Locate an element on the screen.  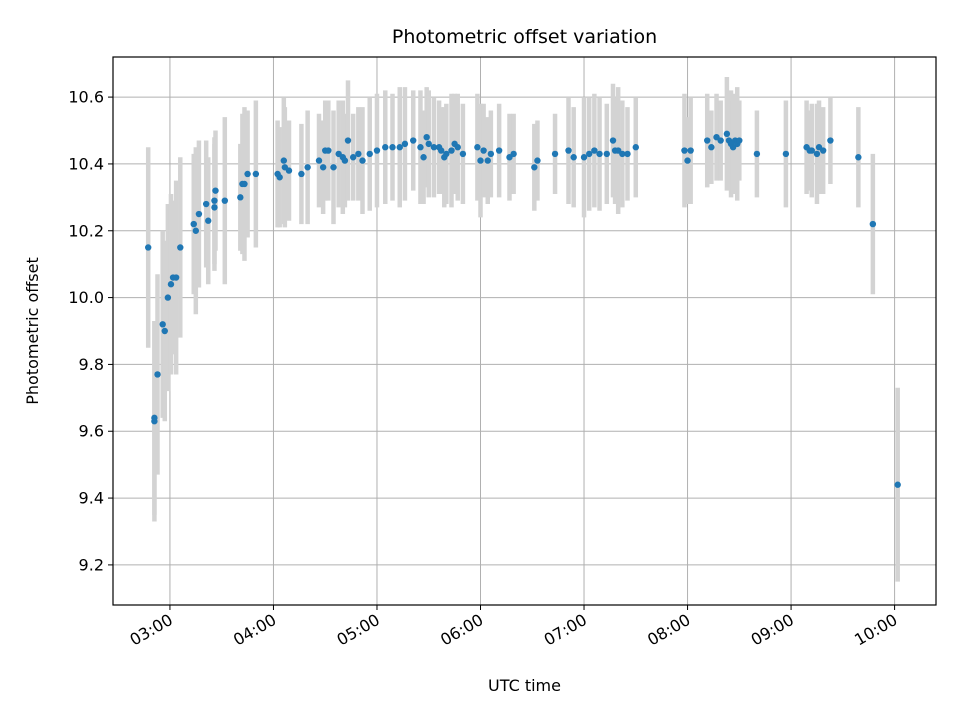
x-axis-label: UTC time is located at coordinates (524, 685).